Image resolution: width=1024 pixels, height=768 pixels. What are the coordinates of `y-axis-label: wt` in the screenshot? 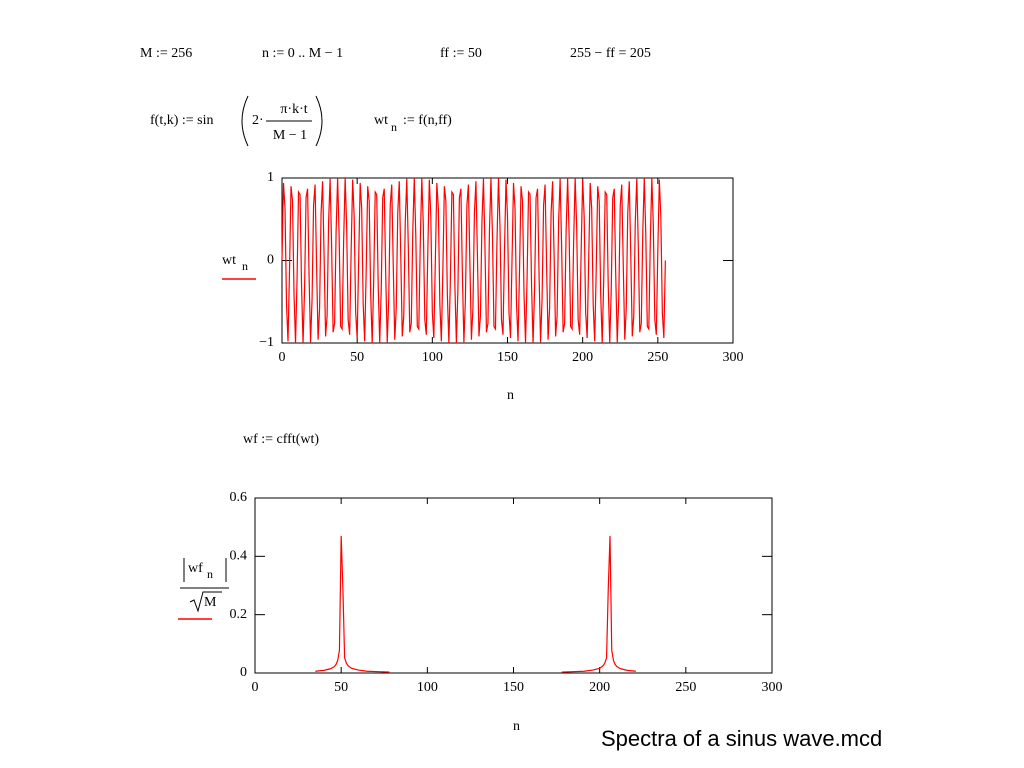 It's located at (229, 260).